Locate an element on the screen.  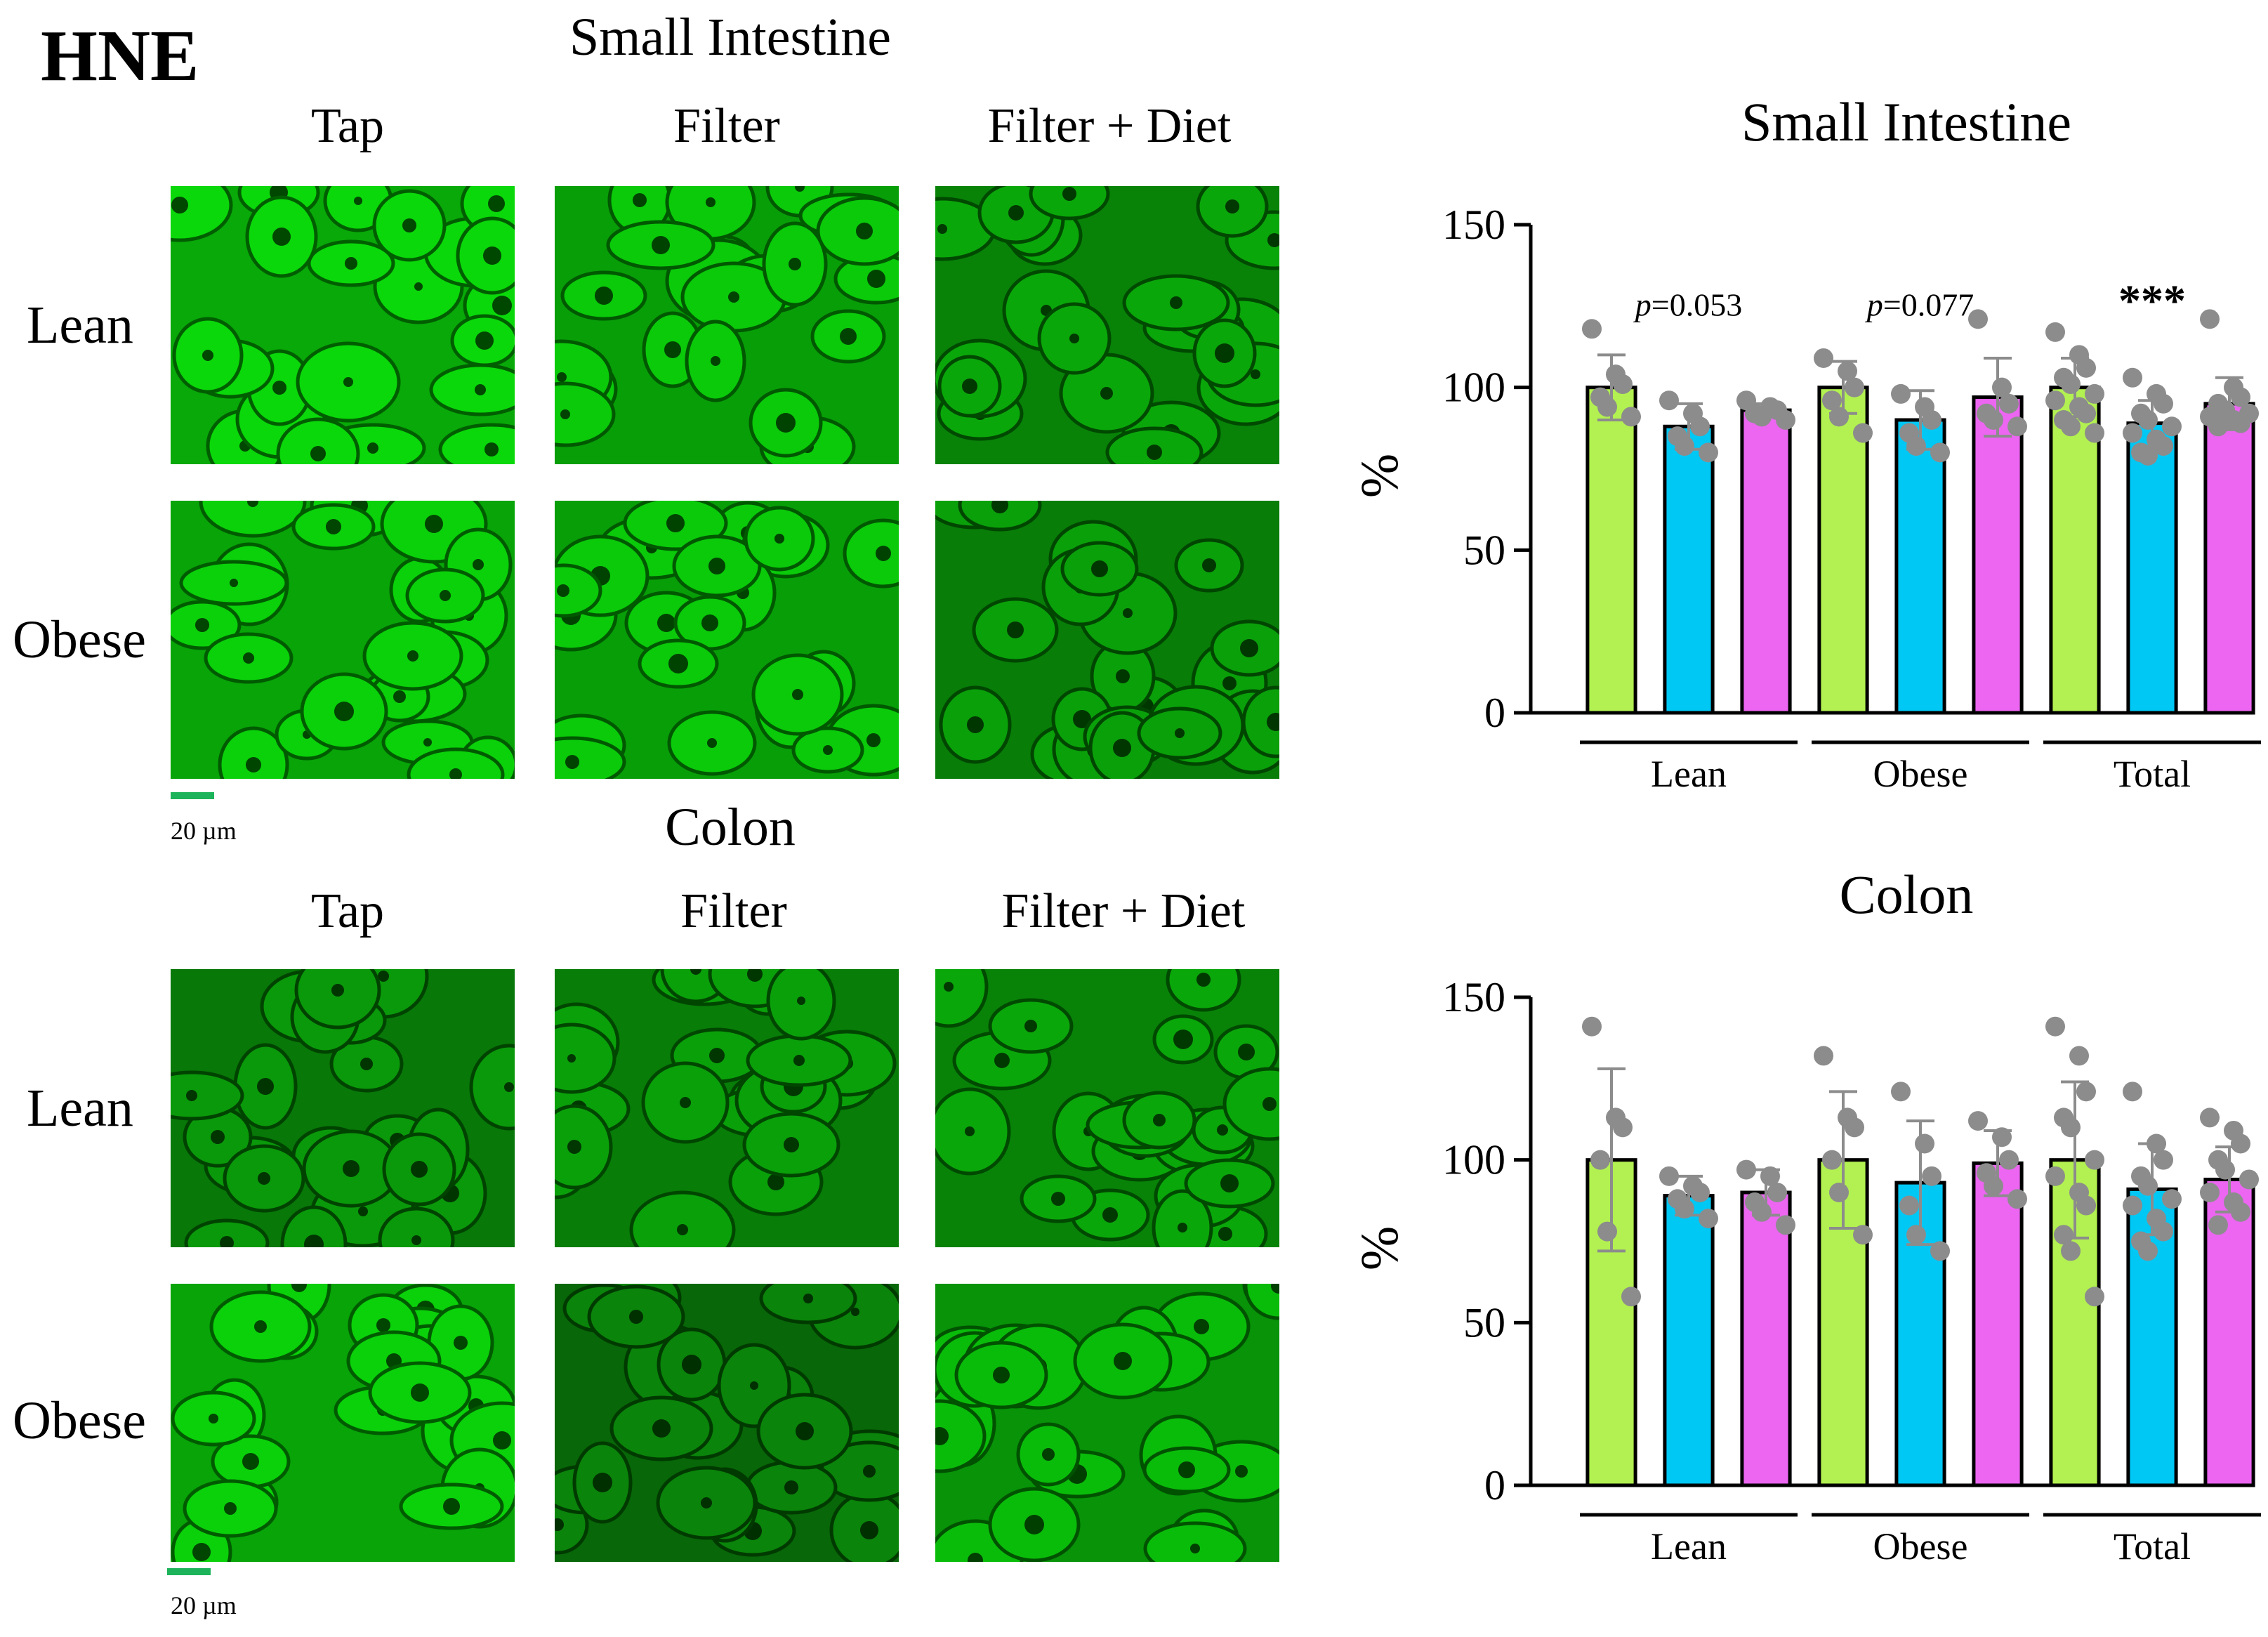
si-col-filter: Filter is located at coordinates (726, 126).